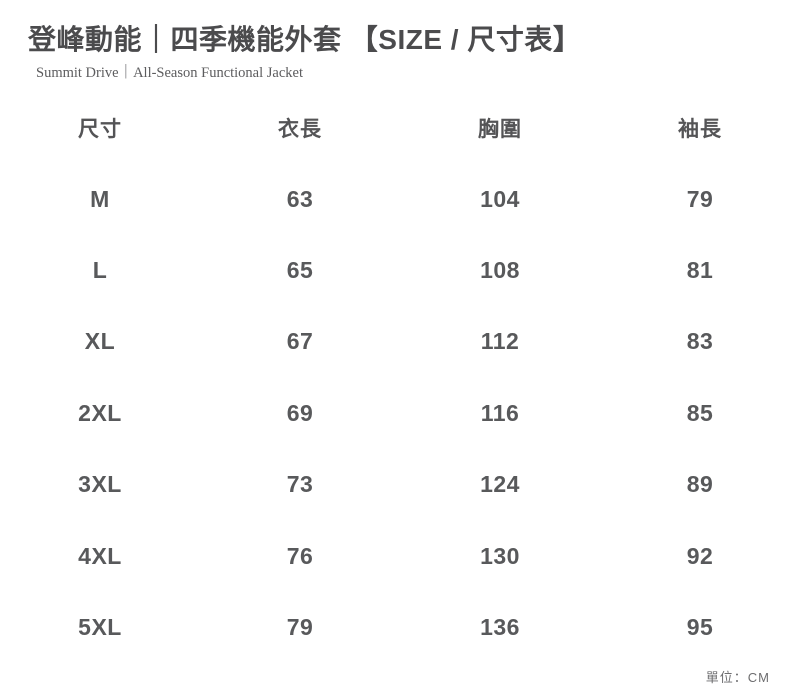 This screenshot has width=800, height=700. I want to click on size-label: XL, so click(100, 341).